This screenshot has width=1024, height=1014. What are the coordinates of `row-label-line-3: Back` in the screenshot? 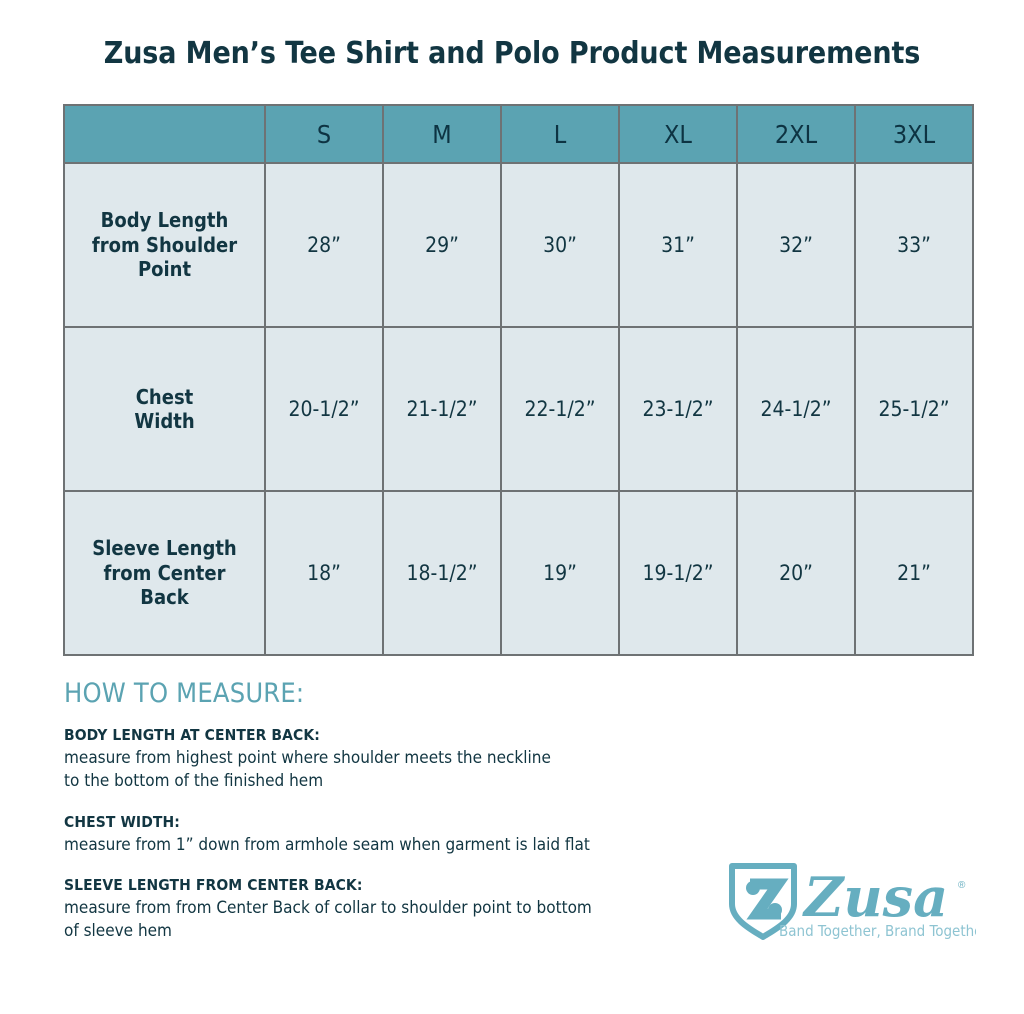 It's located at (164, 597).